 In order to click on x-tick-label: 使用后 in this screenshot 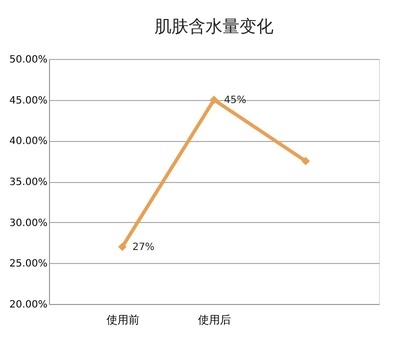, I will do `click(214, 320)`.